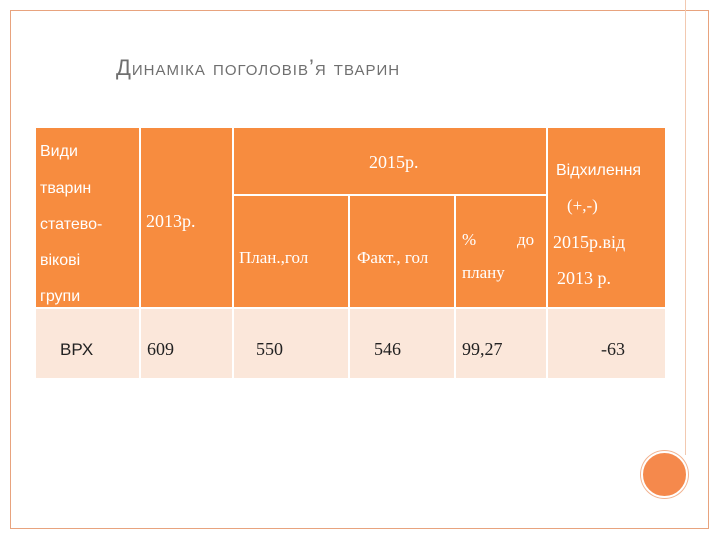  I want to click on row-cell-fact, so click(402, 343).